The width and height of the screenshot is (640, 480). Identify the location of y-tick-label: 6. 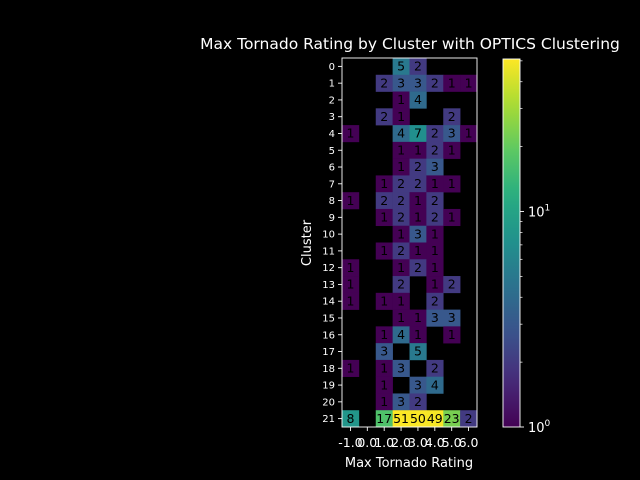
(332, 168).